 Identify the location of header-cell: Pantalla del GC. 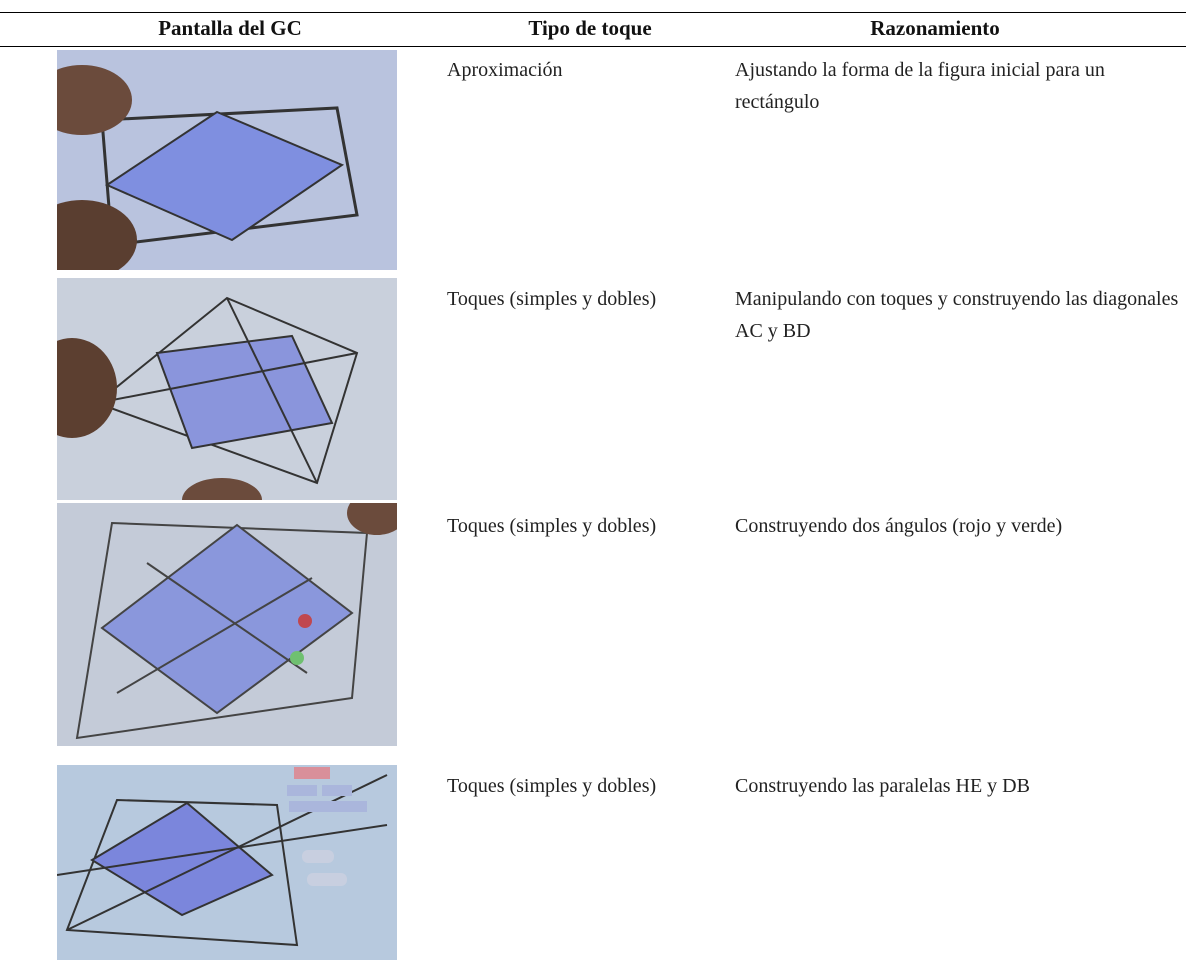
(230, 28).